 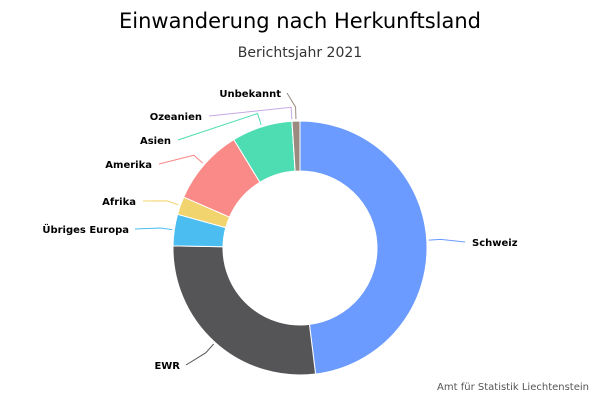 What do you see at coordinates (200, 354) in the screenshot?
I see `connector-ewr` at bounding box center [200, 354].